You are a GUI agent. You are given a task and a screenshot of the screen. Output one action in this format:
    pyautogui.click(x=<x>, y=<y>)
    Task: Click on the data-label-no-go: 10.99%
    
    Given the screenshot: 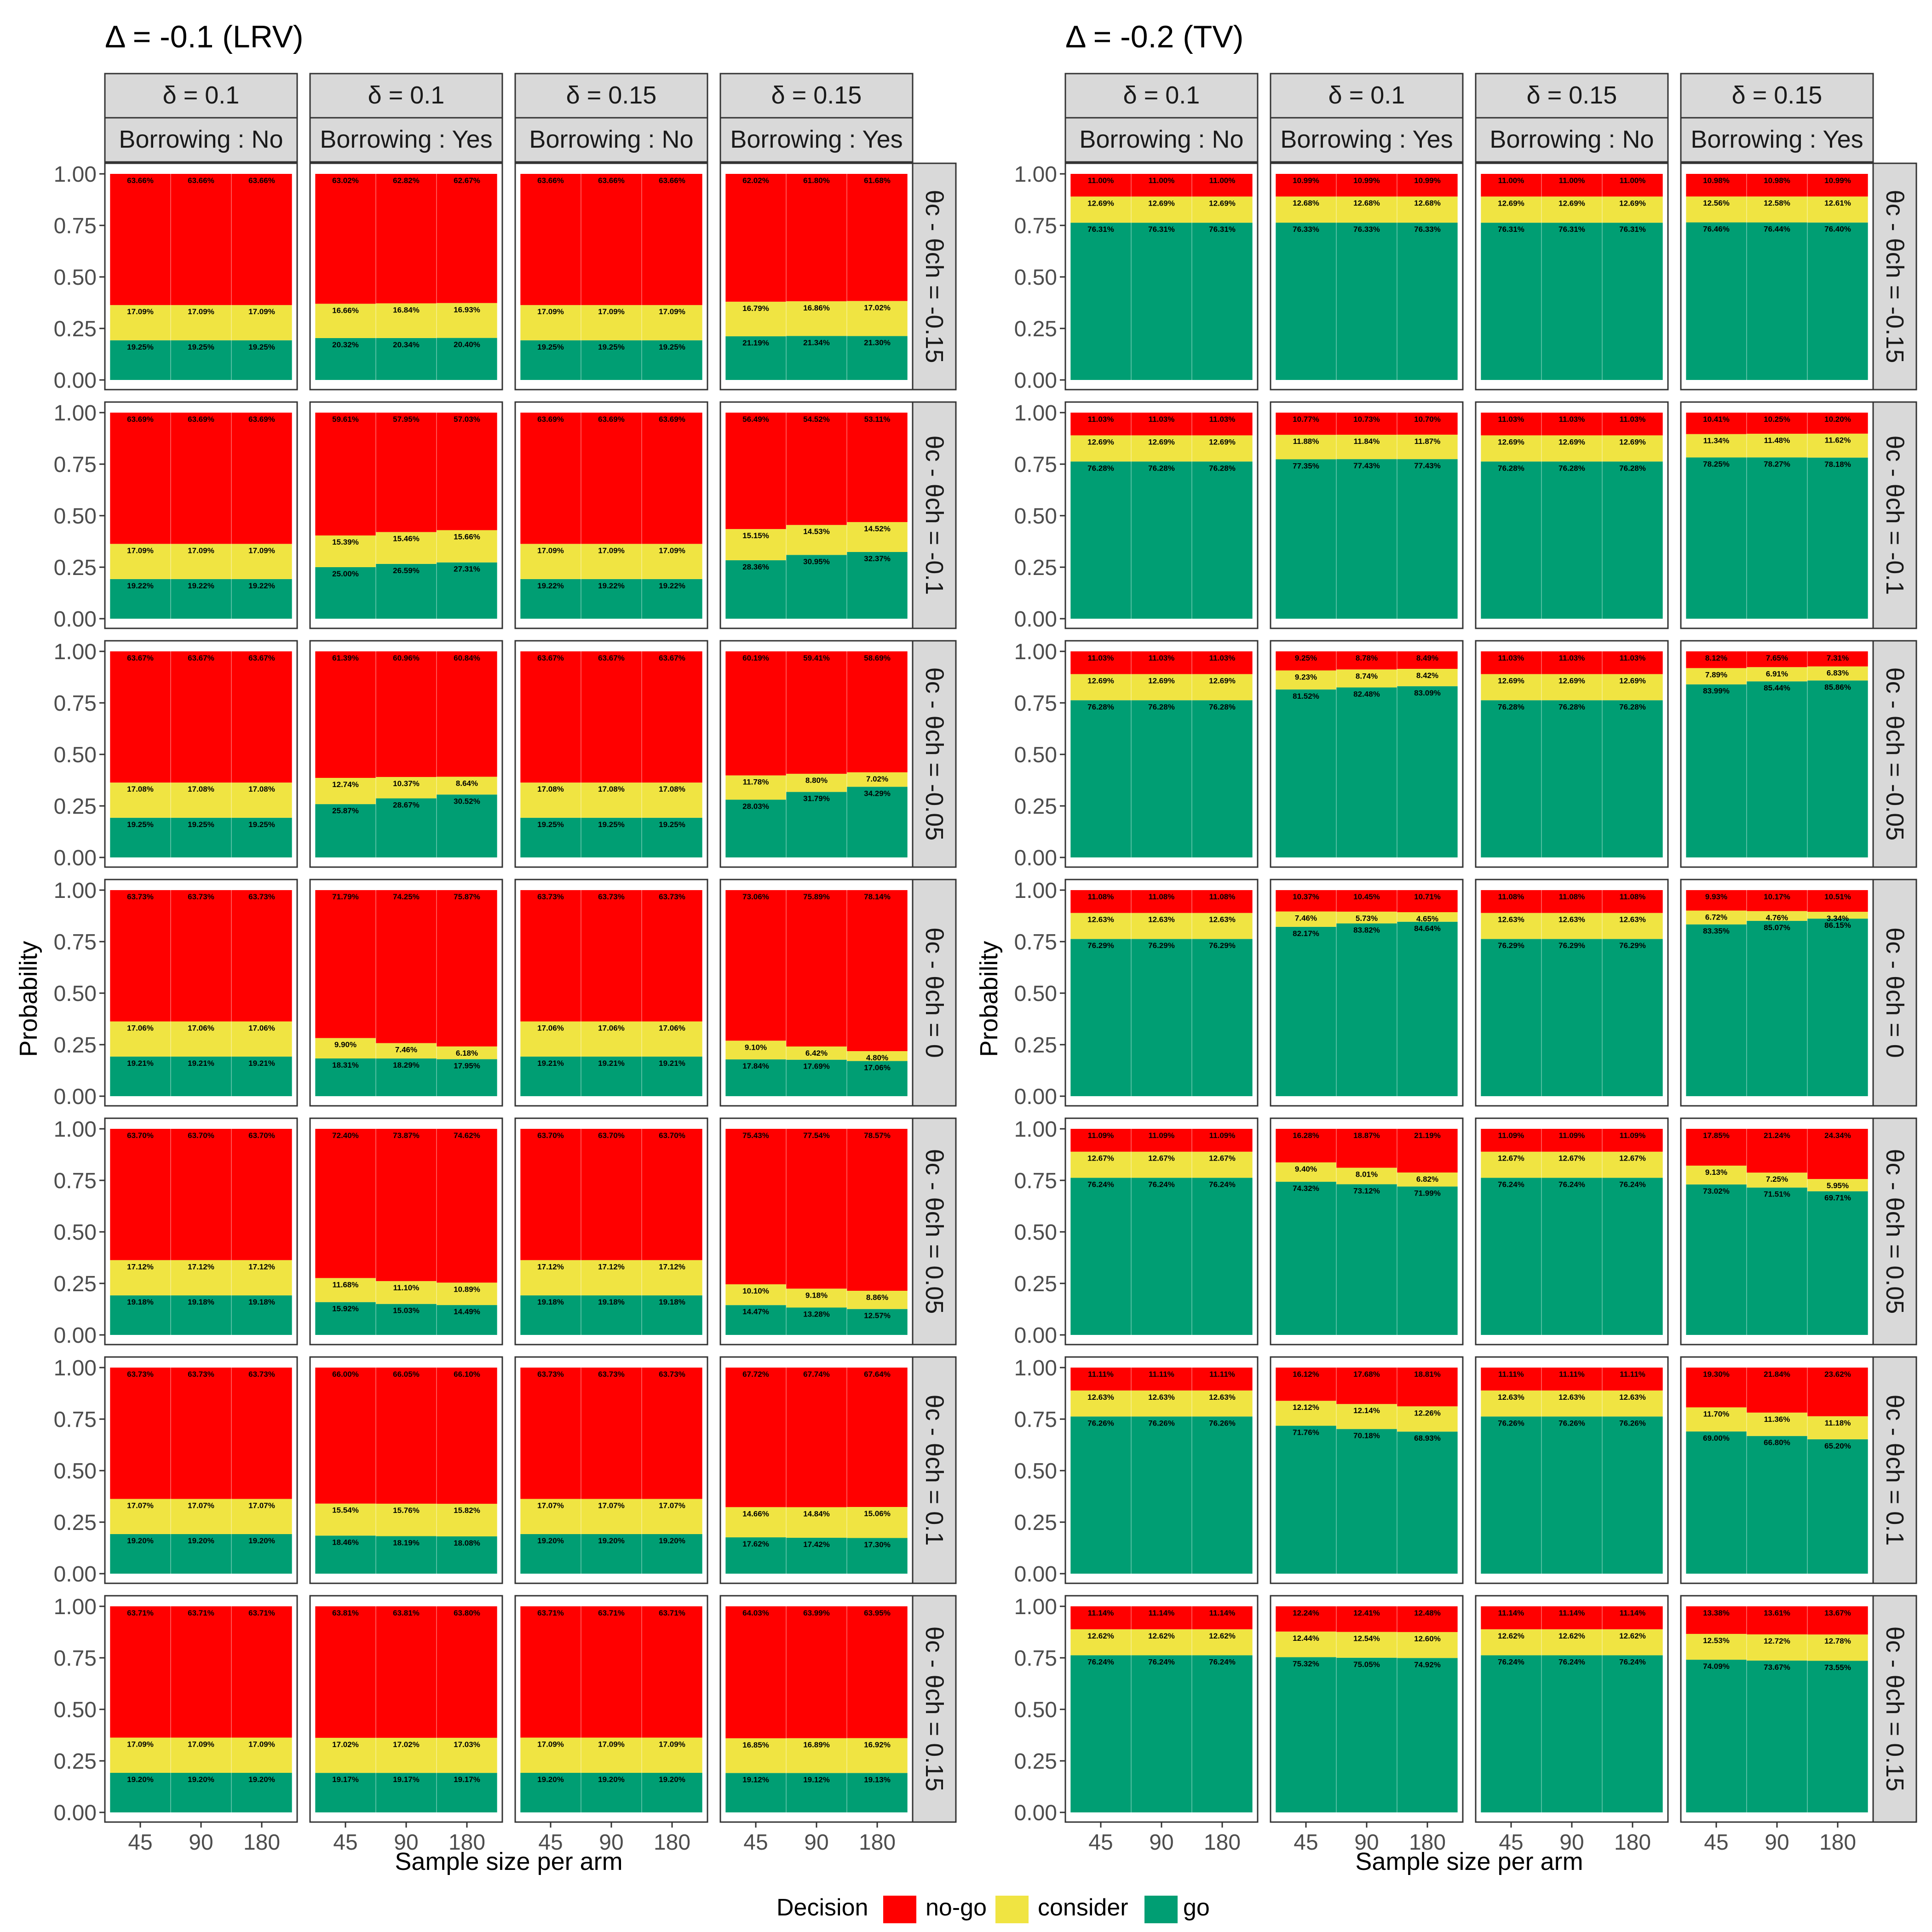 What is the action you would take?
    pyautogui.click(x=1837, y=180)
    